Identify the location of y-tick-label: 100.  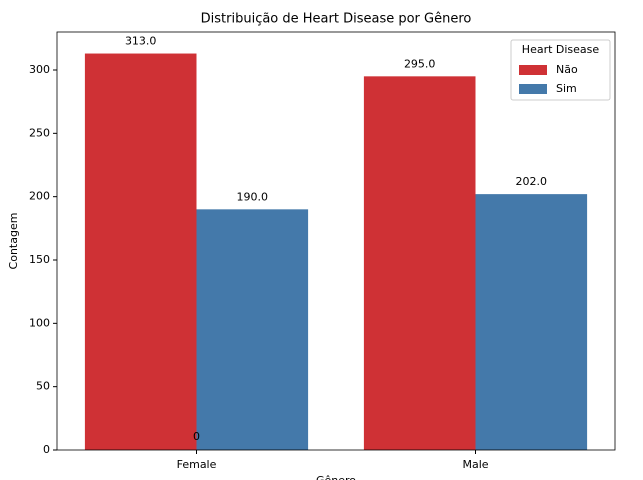
(39, 322).